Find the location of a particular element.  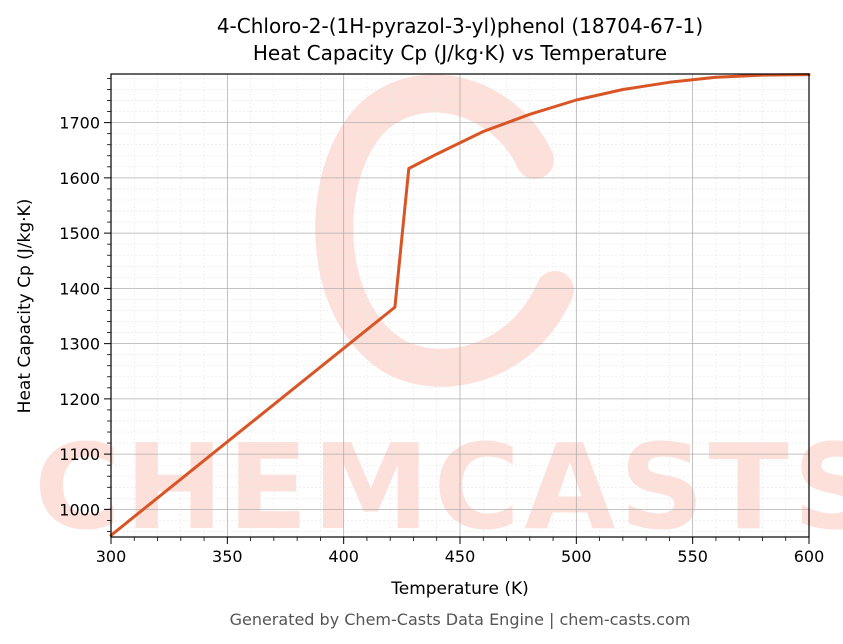

y-tick-label: 1500 is located at coordinates (79, 233).